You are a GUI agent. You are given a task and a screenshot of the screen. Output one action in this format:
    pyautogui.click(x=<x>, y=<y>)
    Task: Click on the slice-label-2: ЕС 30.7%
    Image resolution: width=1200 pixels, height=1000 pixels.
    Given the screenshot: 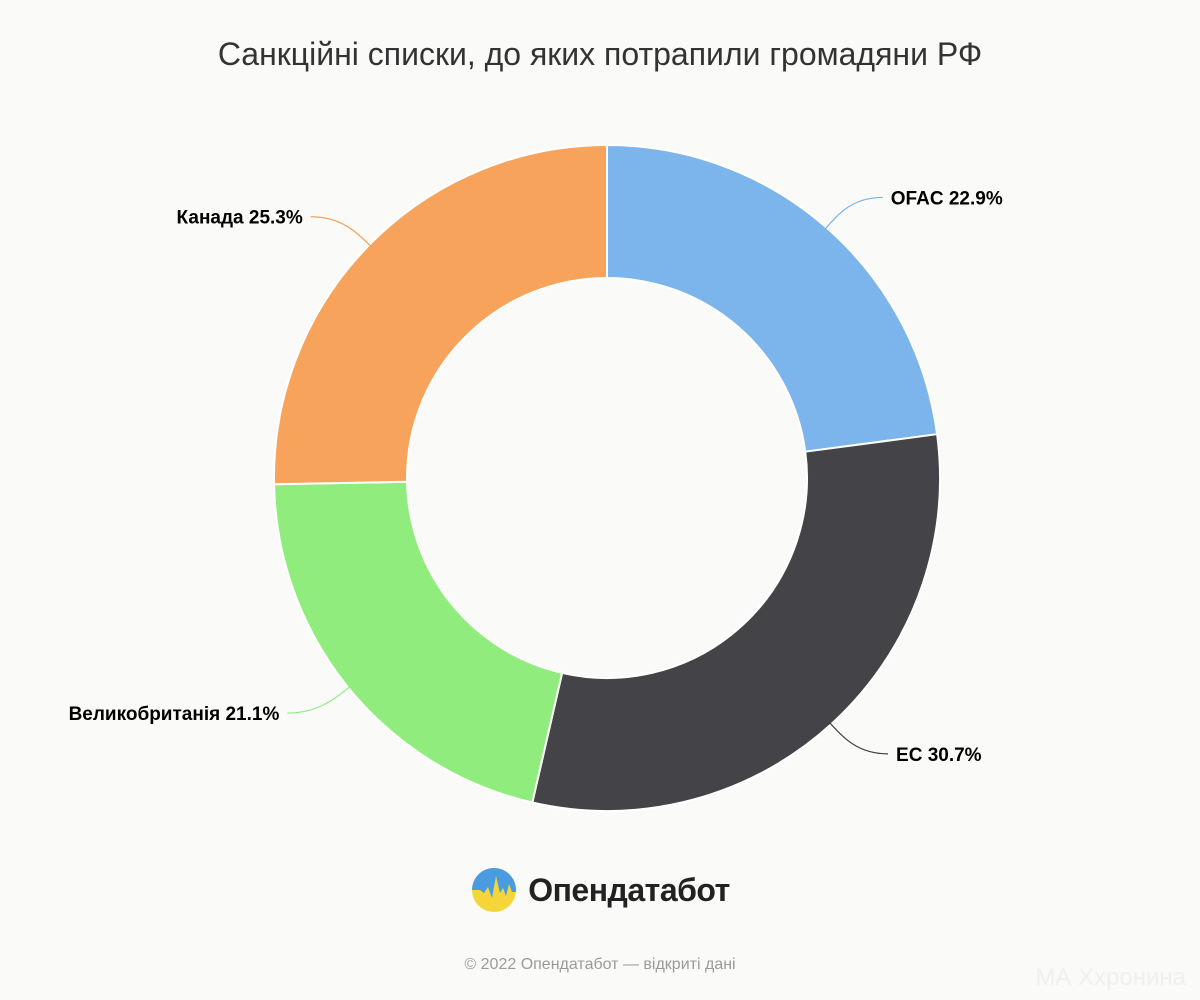 What is the action you would take?
    pyautogui.click(x=939, y=755)
    